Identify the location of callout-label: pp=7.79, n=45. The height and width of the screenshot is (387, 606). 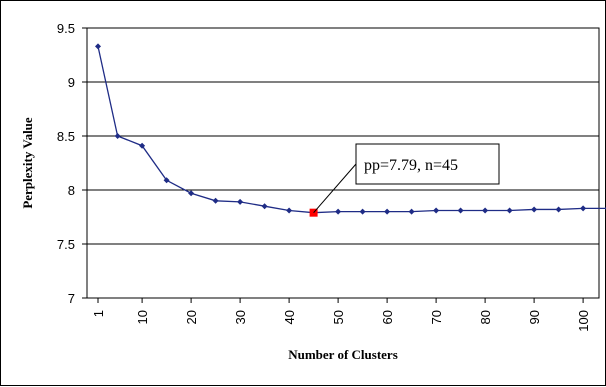
(411, 165).